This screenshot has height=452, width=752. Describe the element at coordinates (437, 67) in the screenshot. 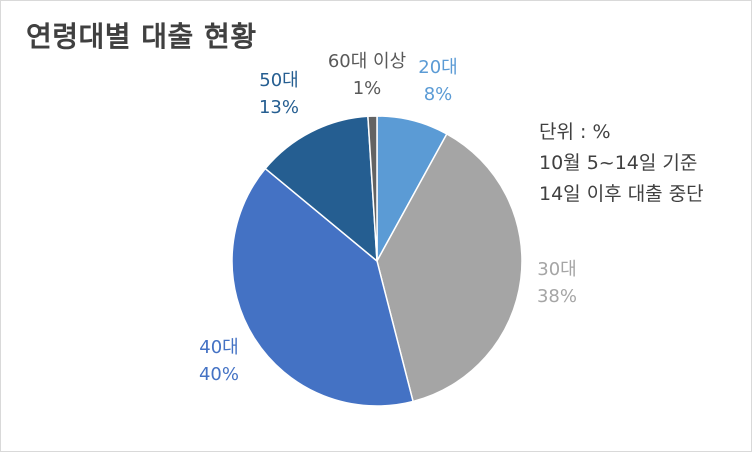

I see `slice-category-label-0: 20대` at that location.